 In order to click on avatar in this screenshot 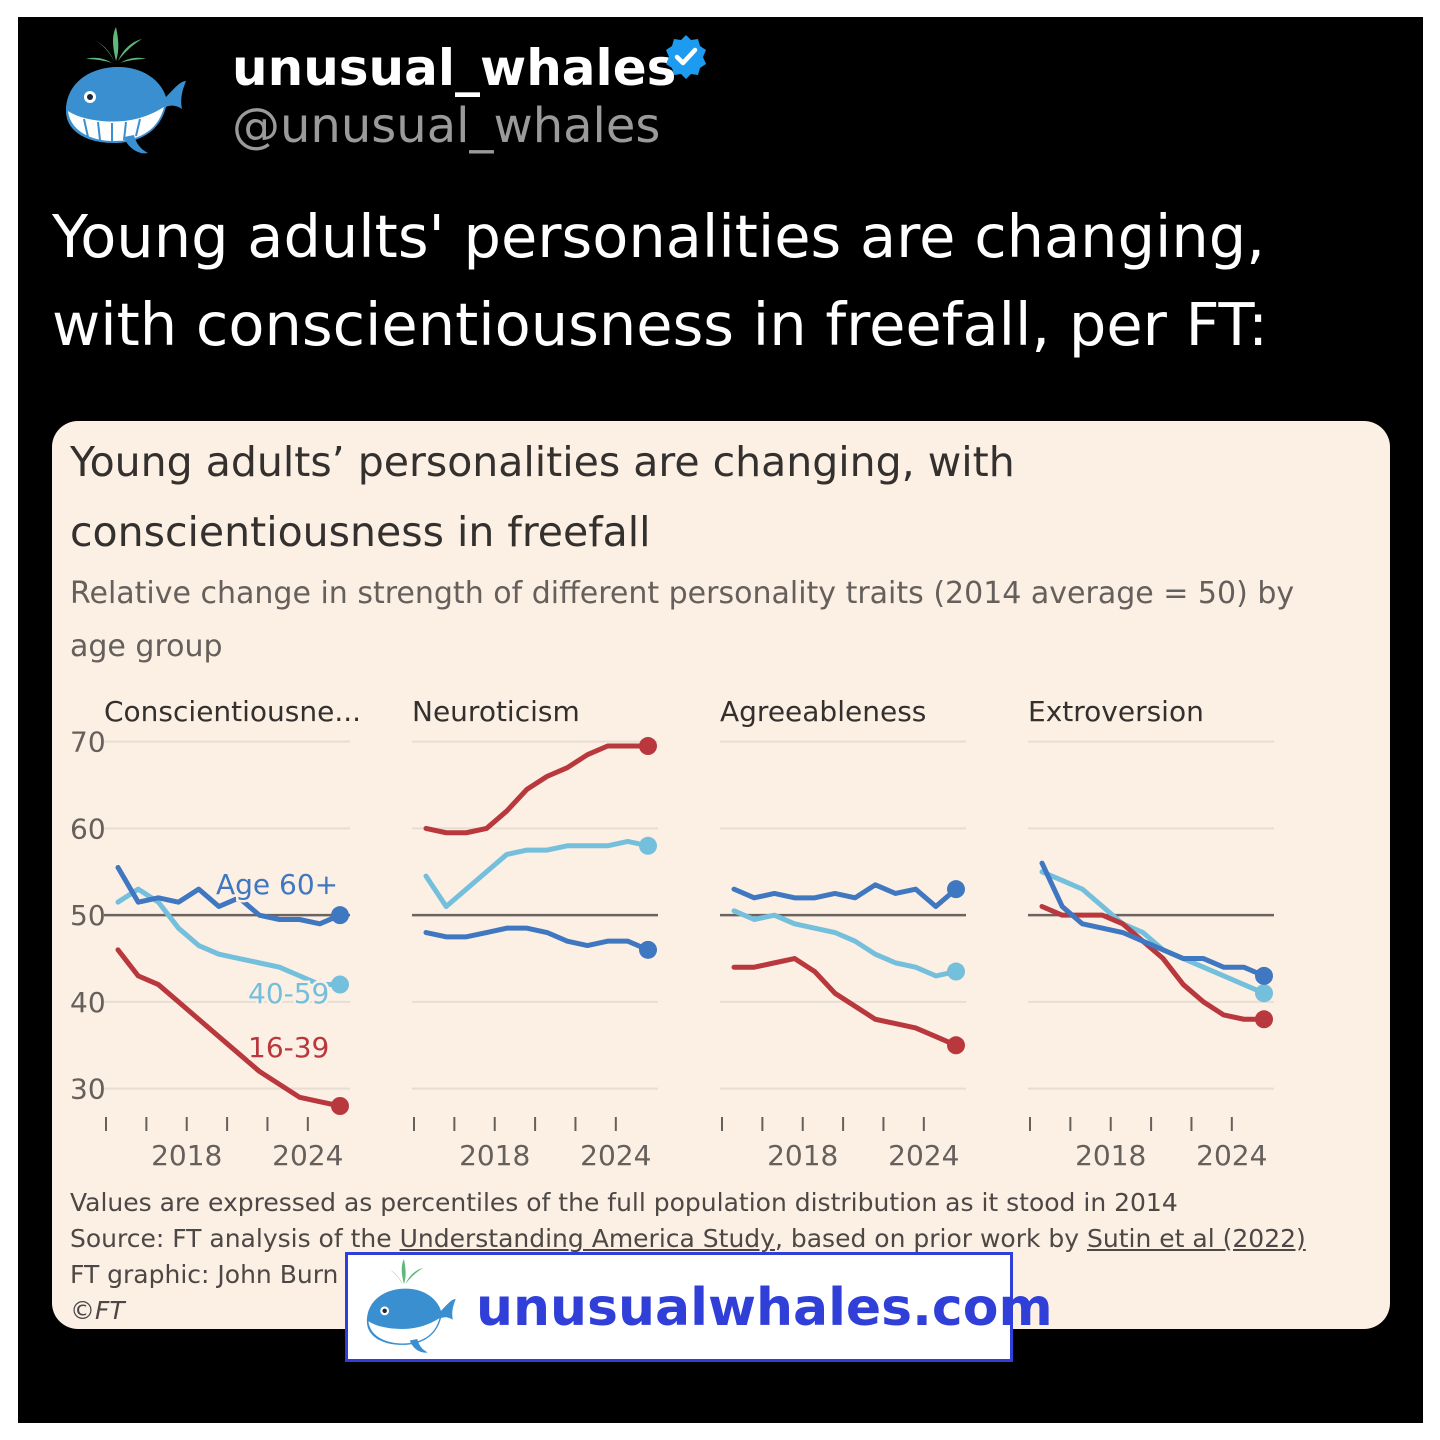, I will do `click(121, 94)`.